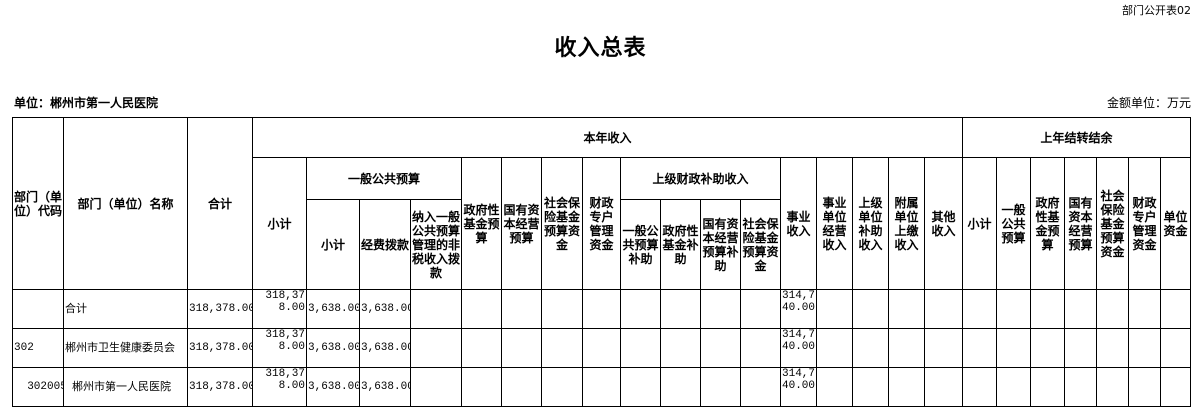 This screenshot has width=1201, height=414. Describe the element at coordinates (1148, 103) in the screenshot. I see `money-unit-label: 金额单位：万元` at that location.